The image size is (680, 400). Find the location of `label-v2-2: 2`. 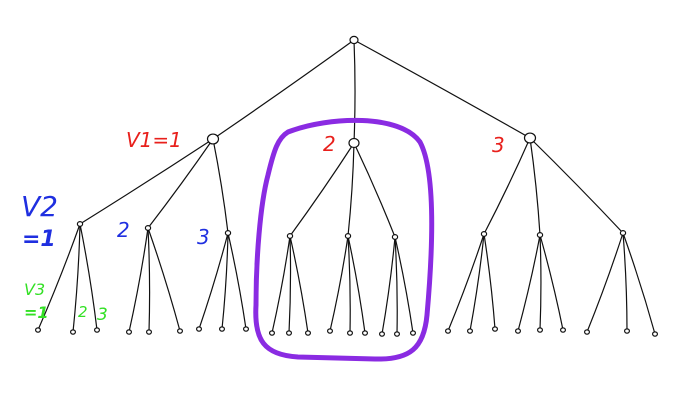

label-v2-2: 2 is located at coordinates (123, 230).